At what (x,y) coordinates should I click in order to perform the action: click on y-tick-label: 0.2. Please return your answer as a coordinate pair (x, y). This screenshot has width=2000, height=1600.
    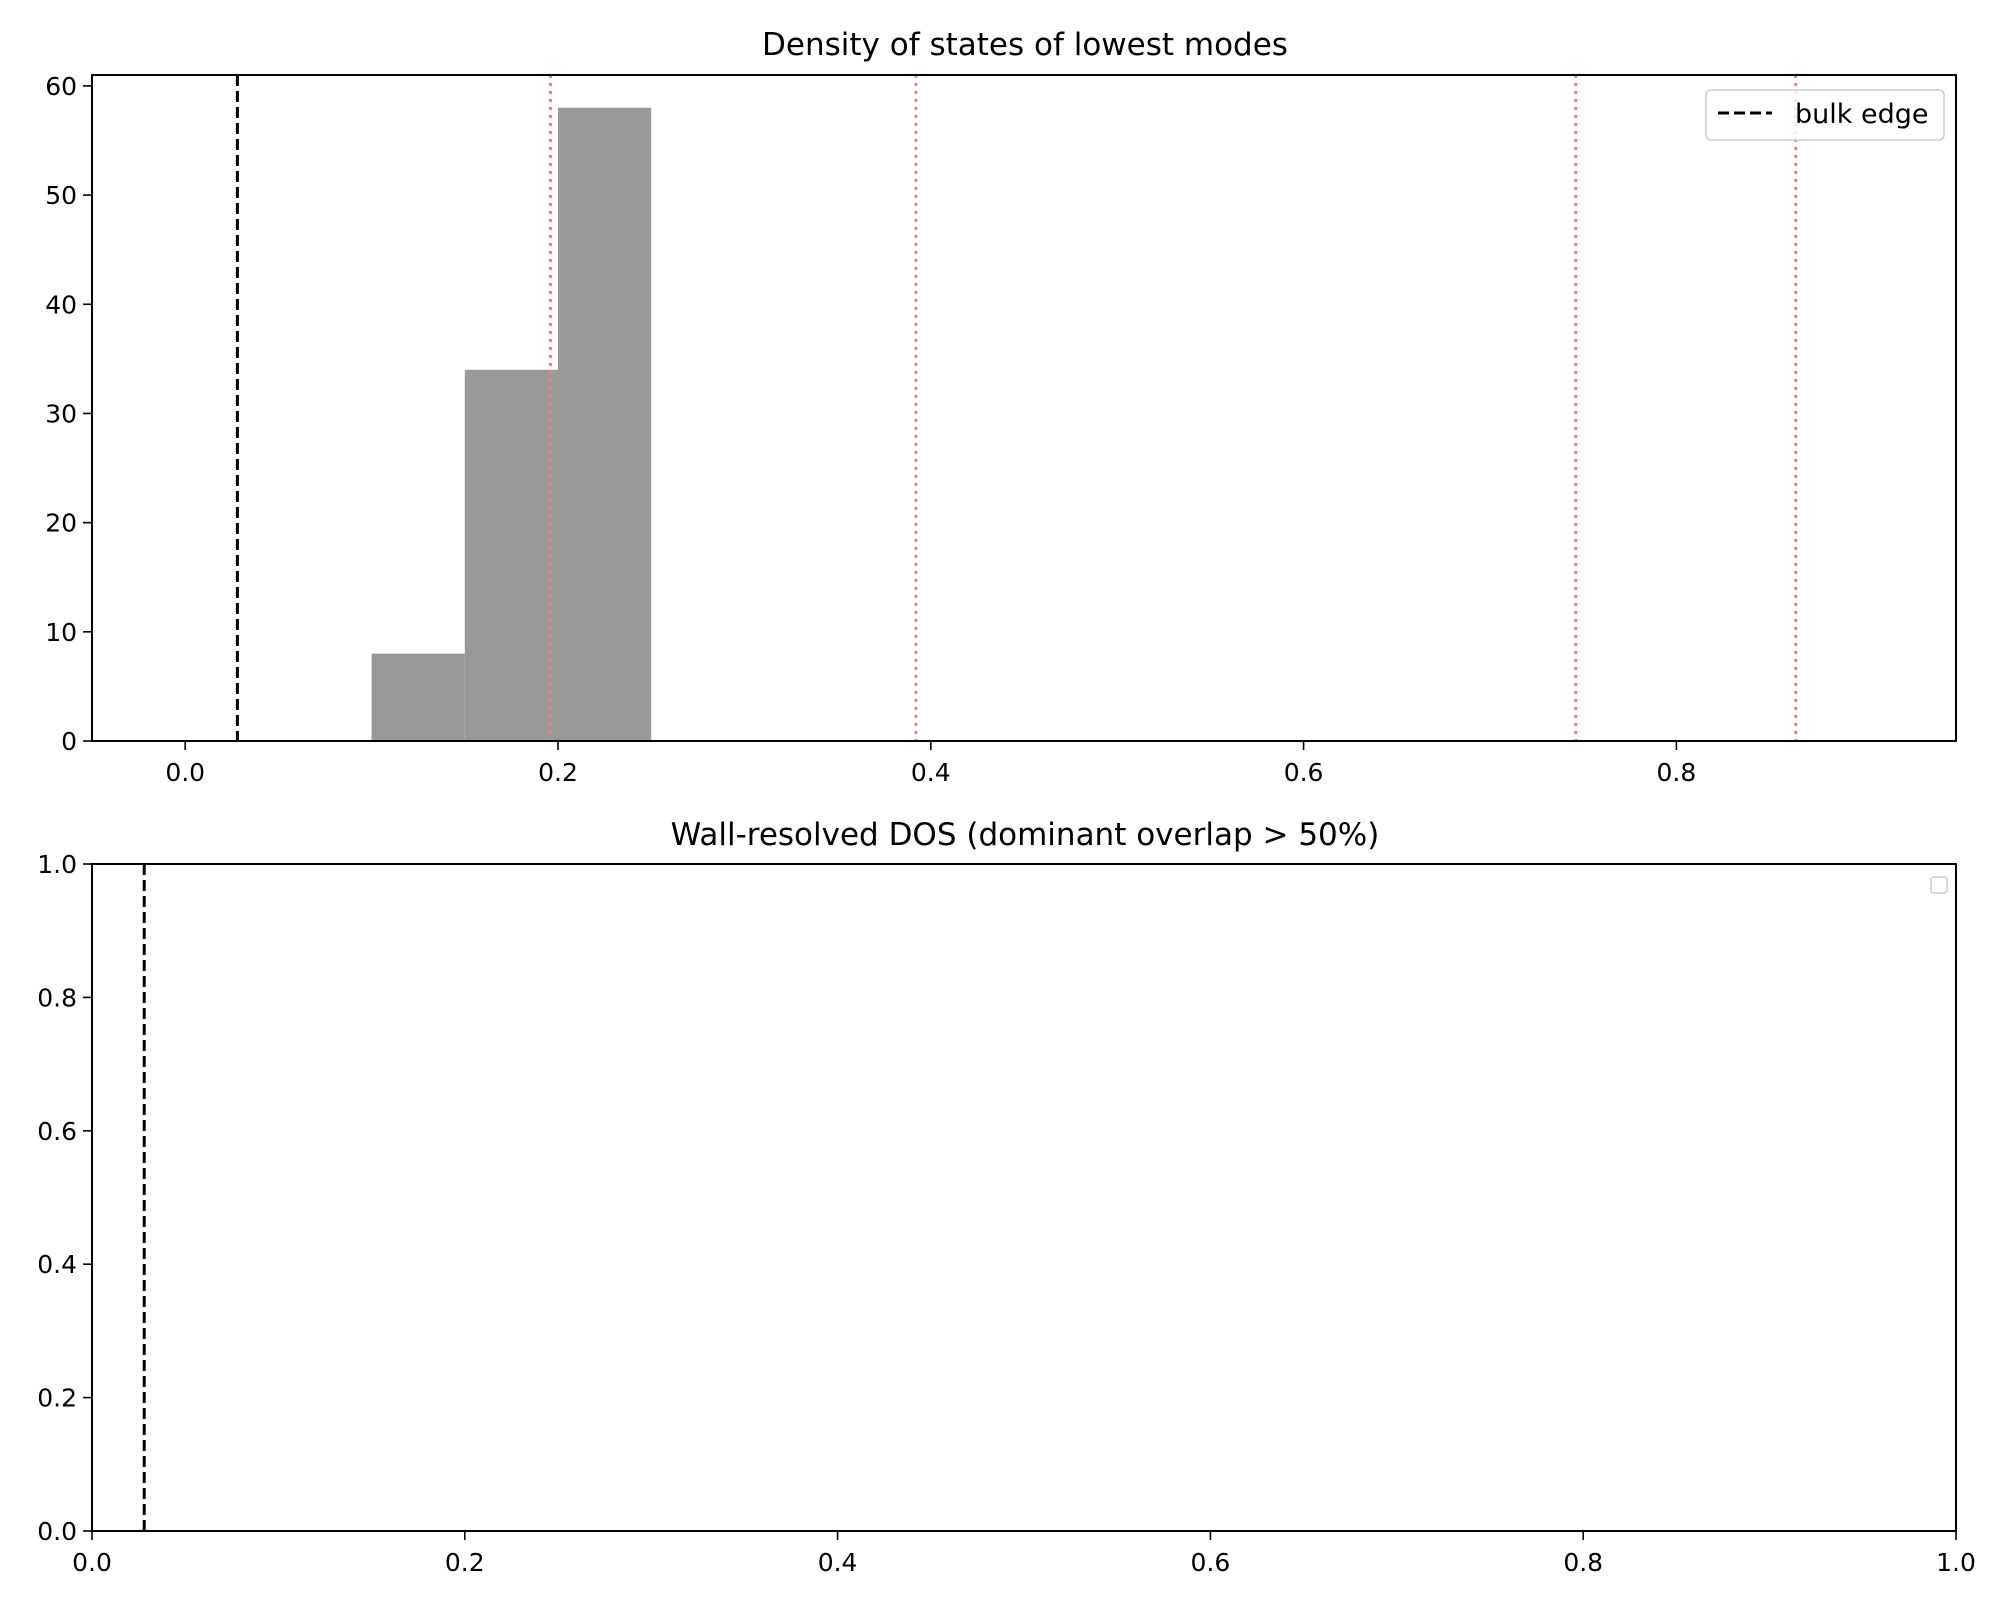
    Looking at the image, I should click on (57, 1398).